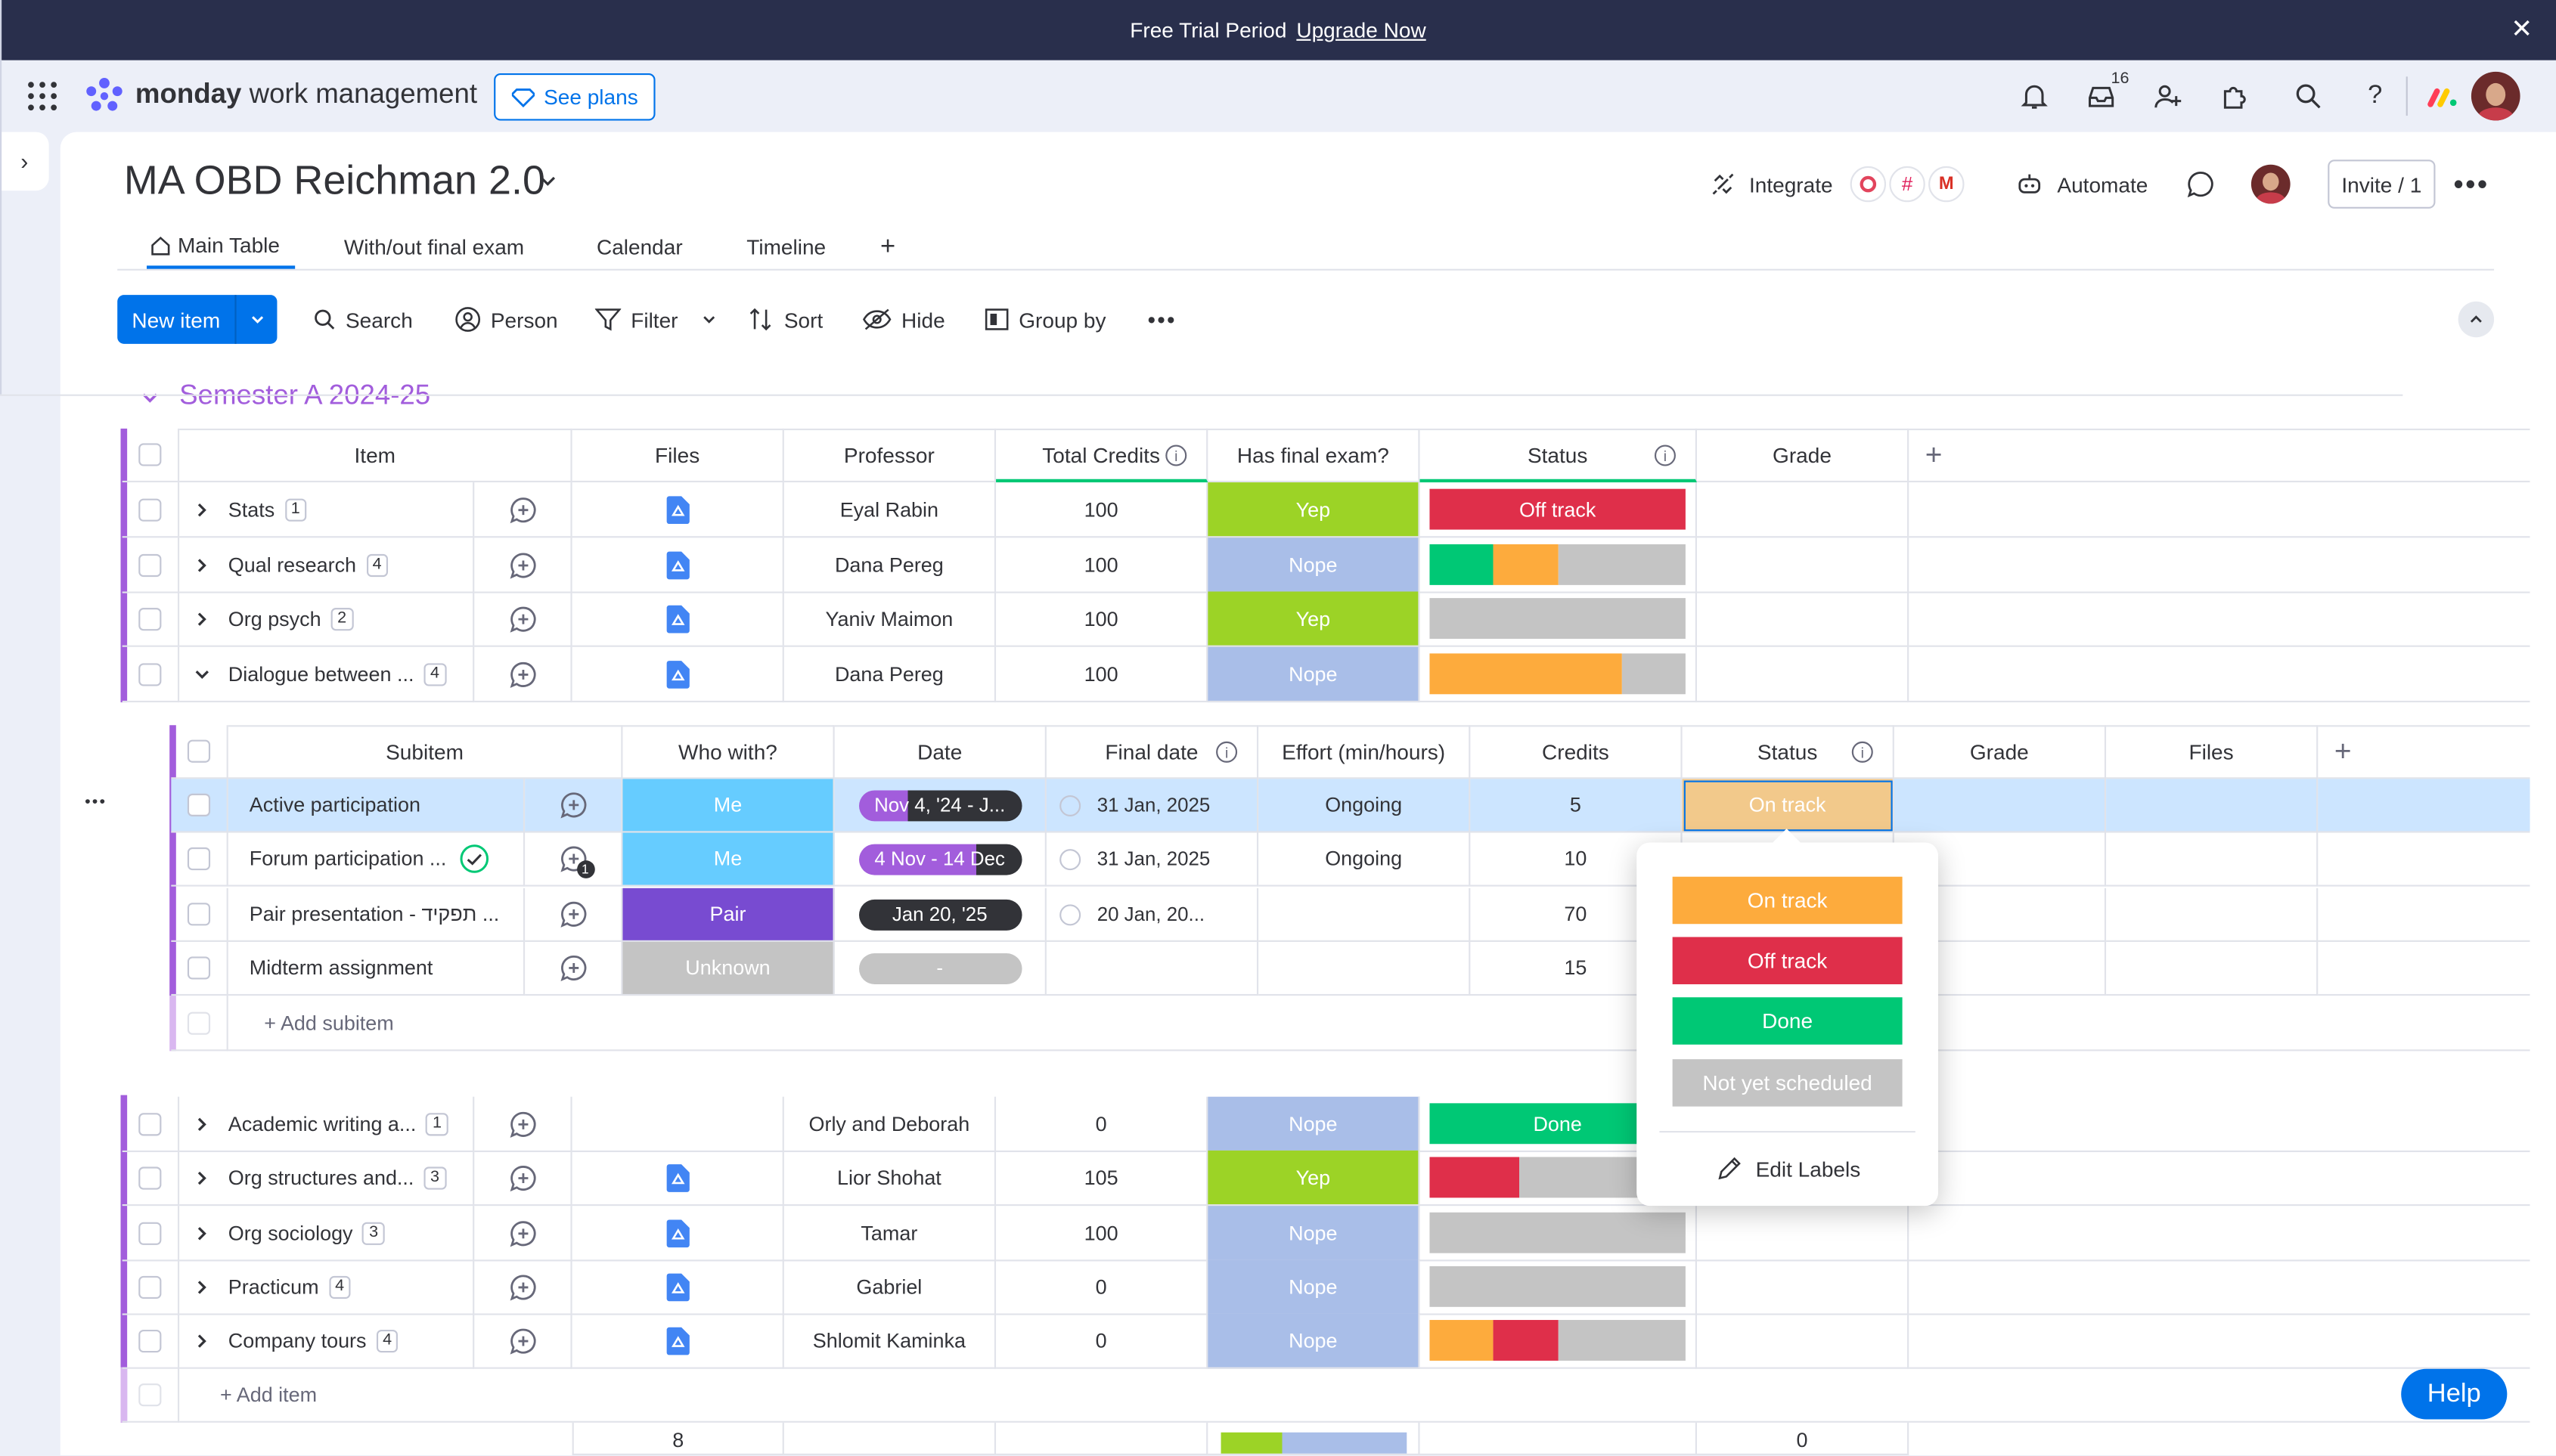 The width and height of the screenshot is (2556, 1456). Describe the element at coordinates (1803, 1341) in the screenshot. I see `grade-cell` at that location.